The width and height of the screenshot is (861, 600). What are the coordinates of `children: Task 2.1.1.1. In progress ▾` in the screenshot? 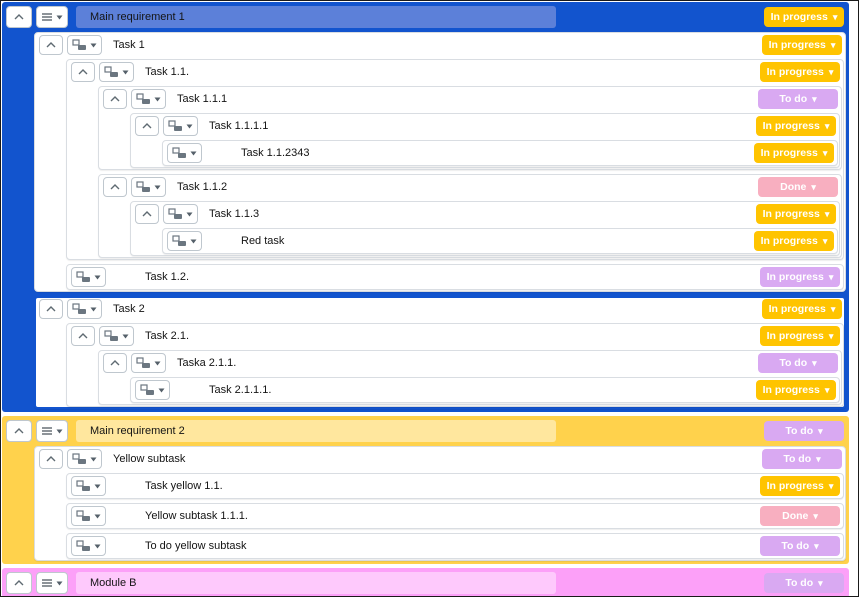 It's located at (485, 390).